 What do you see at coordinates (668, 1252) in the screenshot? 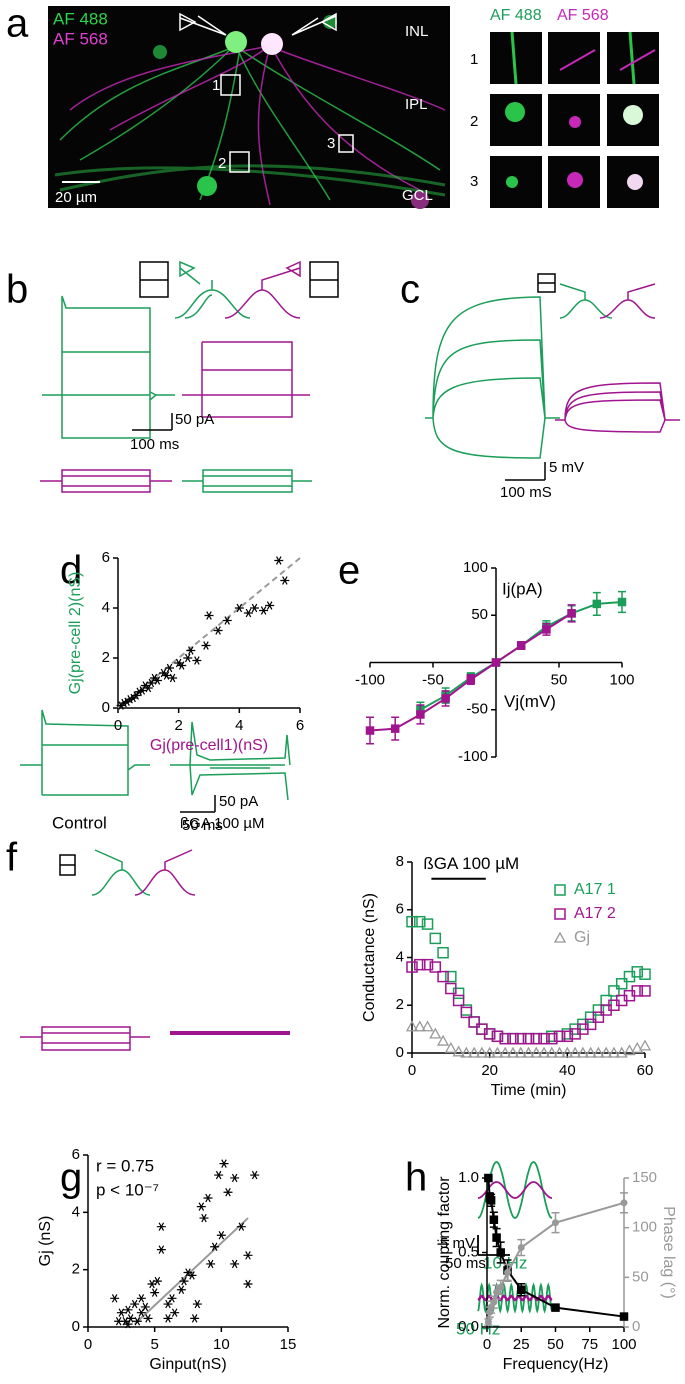
I see `y2-axis-label: Phase lag (°)` at bounding box center [668, 1252].